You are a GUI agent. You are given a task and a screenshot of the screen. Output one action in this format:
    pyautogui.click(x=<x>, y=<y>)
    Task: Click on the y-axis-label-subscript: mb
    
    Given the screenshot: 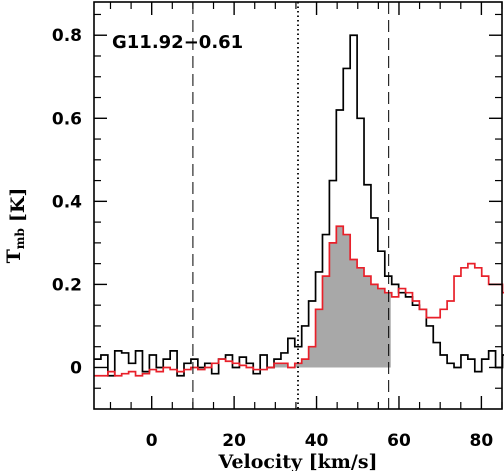 What is the action you would take?
    pyautogui.click(x=20, y=238)
    